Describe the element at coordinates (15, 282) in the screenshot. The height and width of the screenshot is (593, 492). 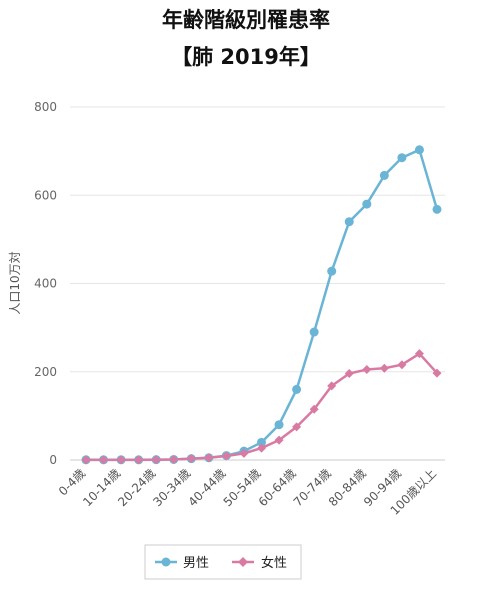
I see `y-axis-label: 人口10万対` at that location.